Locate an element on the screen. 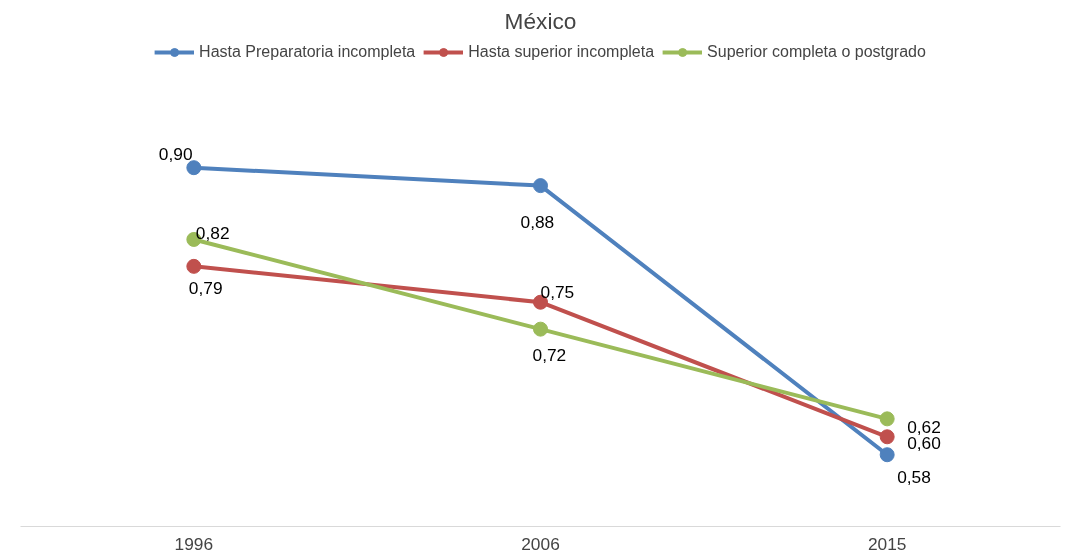 This screenshot has width=1080, height=552. x-tick-label: 1996 is located at coordinates (194, 542).